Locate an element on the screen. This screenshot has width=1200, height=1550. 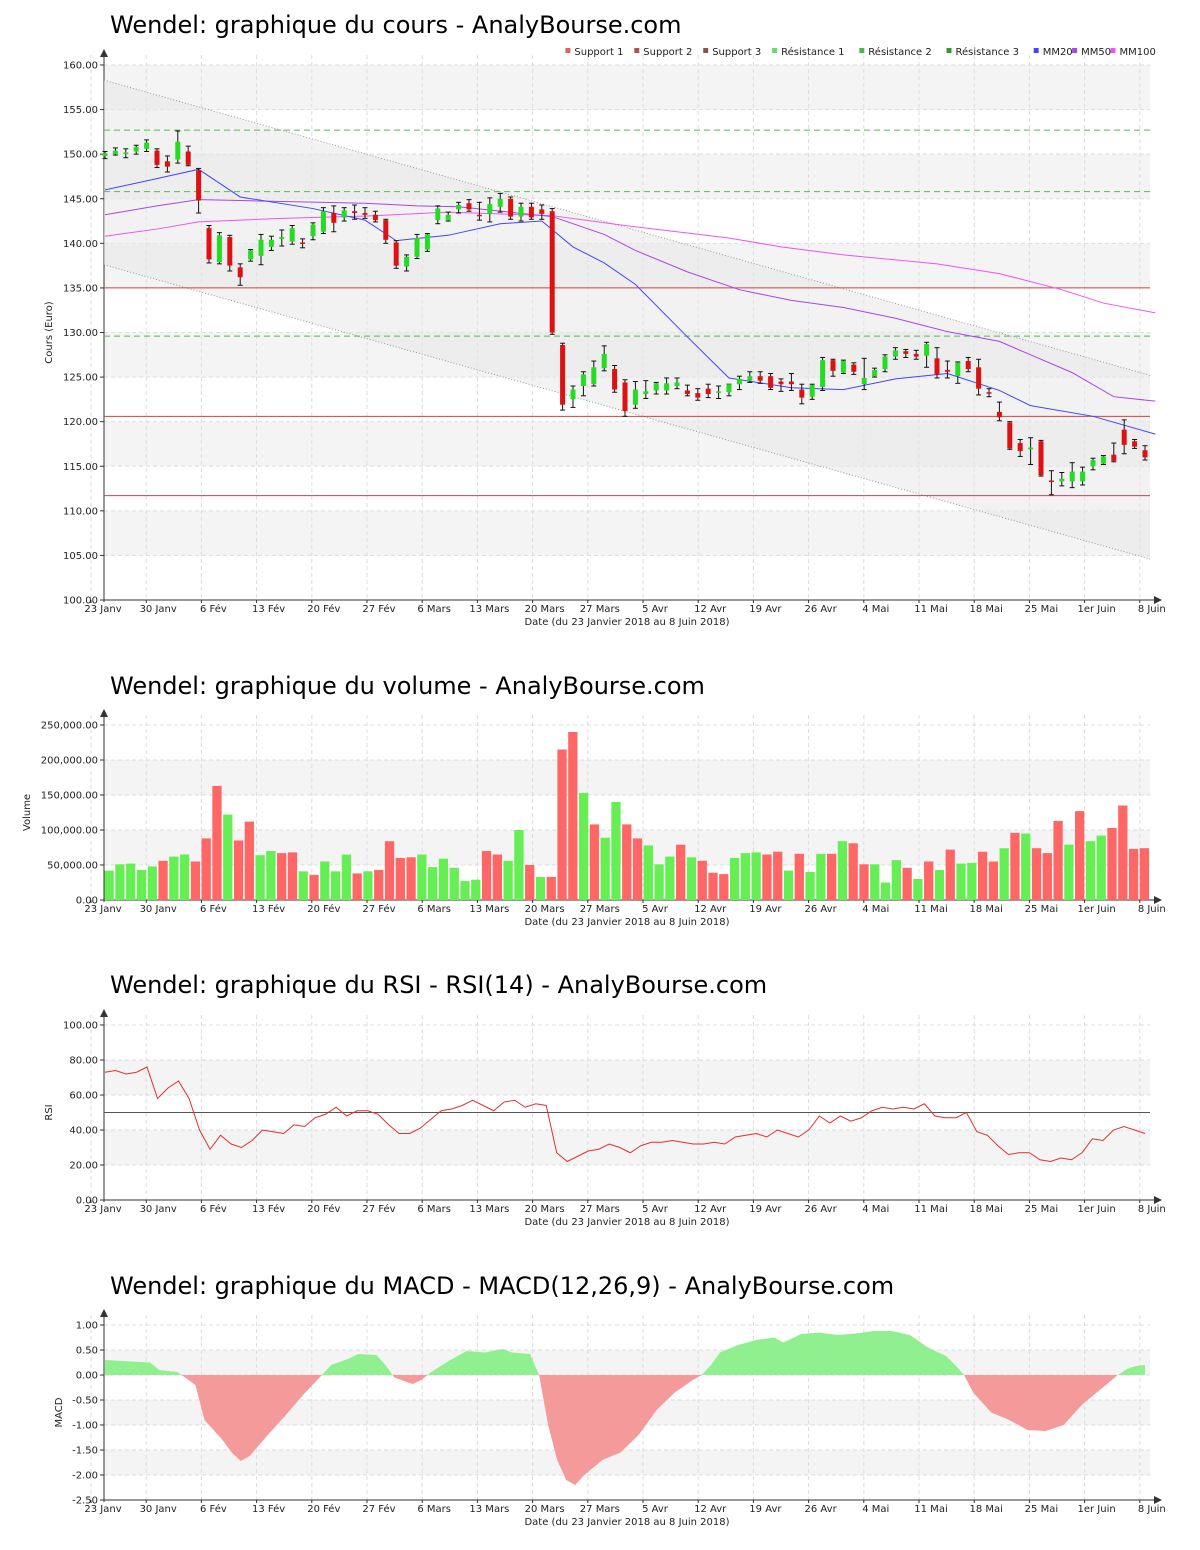
x-tick-label: 26 Avr is located at coordinates (821, 1209).